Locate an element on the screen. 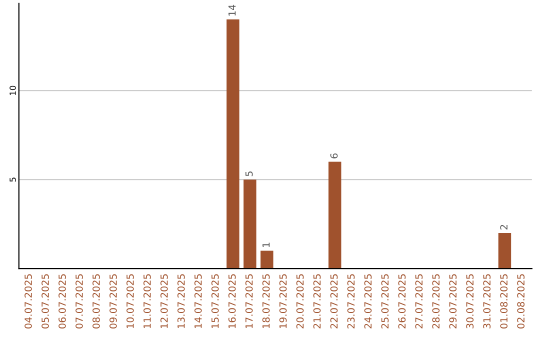 The height and width of the screenshot is (340, 540). x-tick-label: 22.07.2025 is located at coordinates (334, 301).